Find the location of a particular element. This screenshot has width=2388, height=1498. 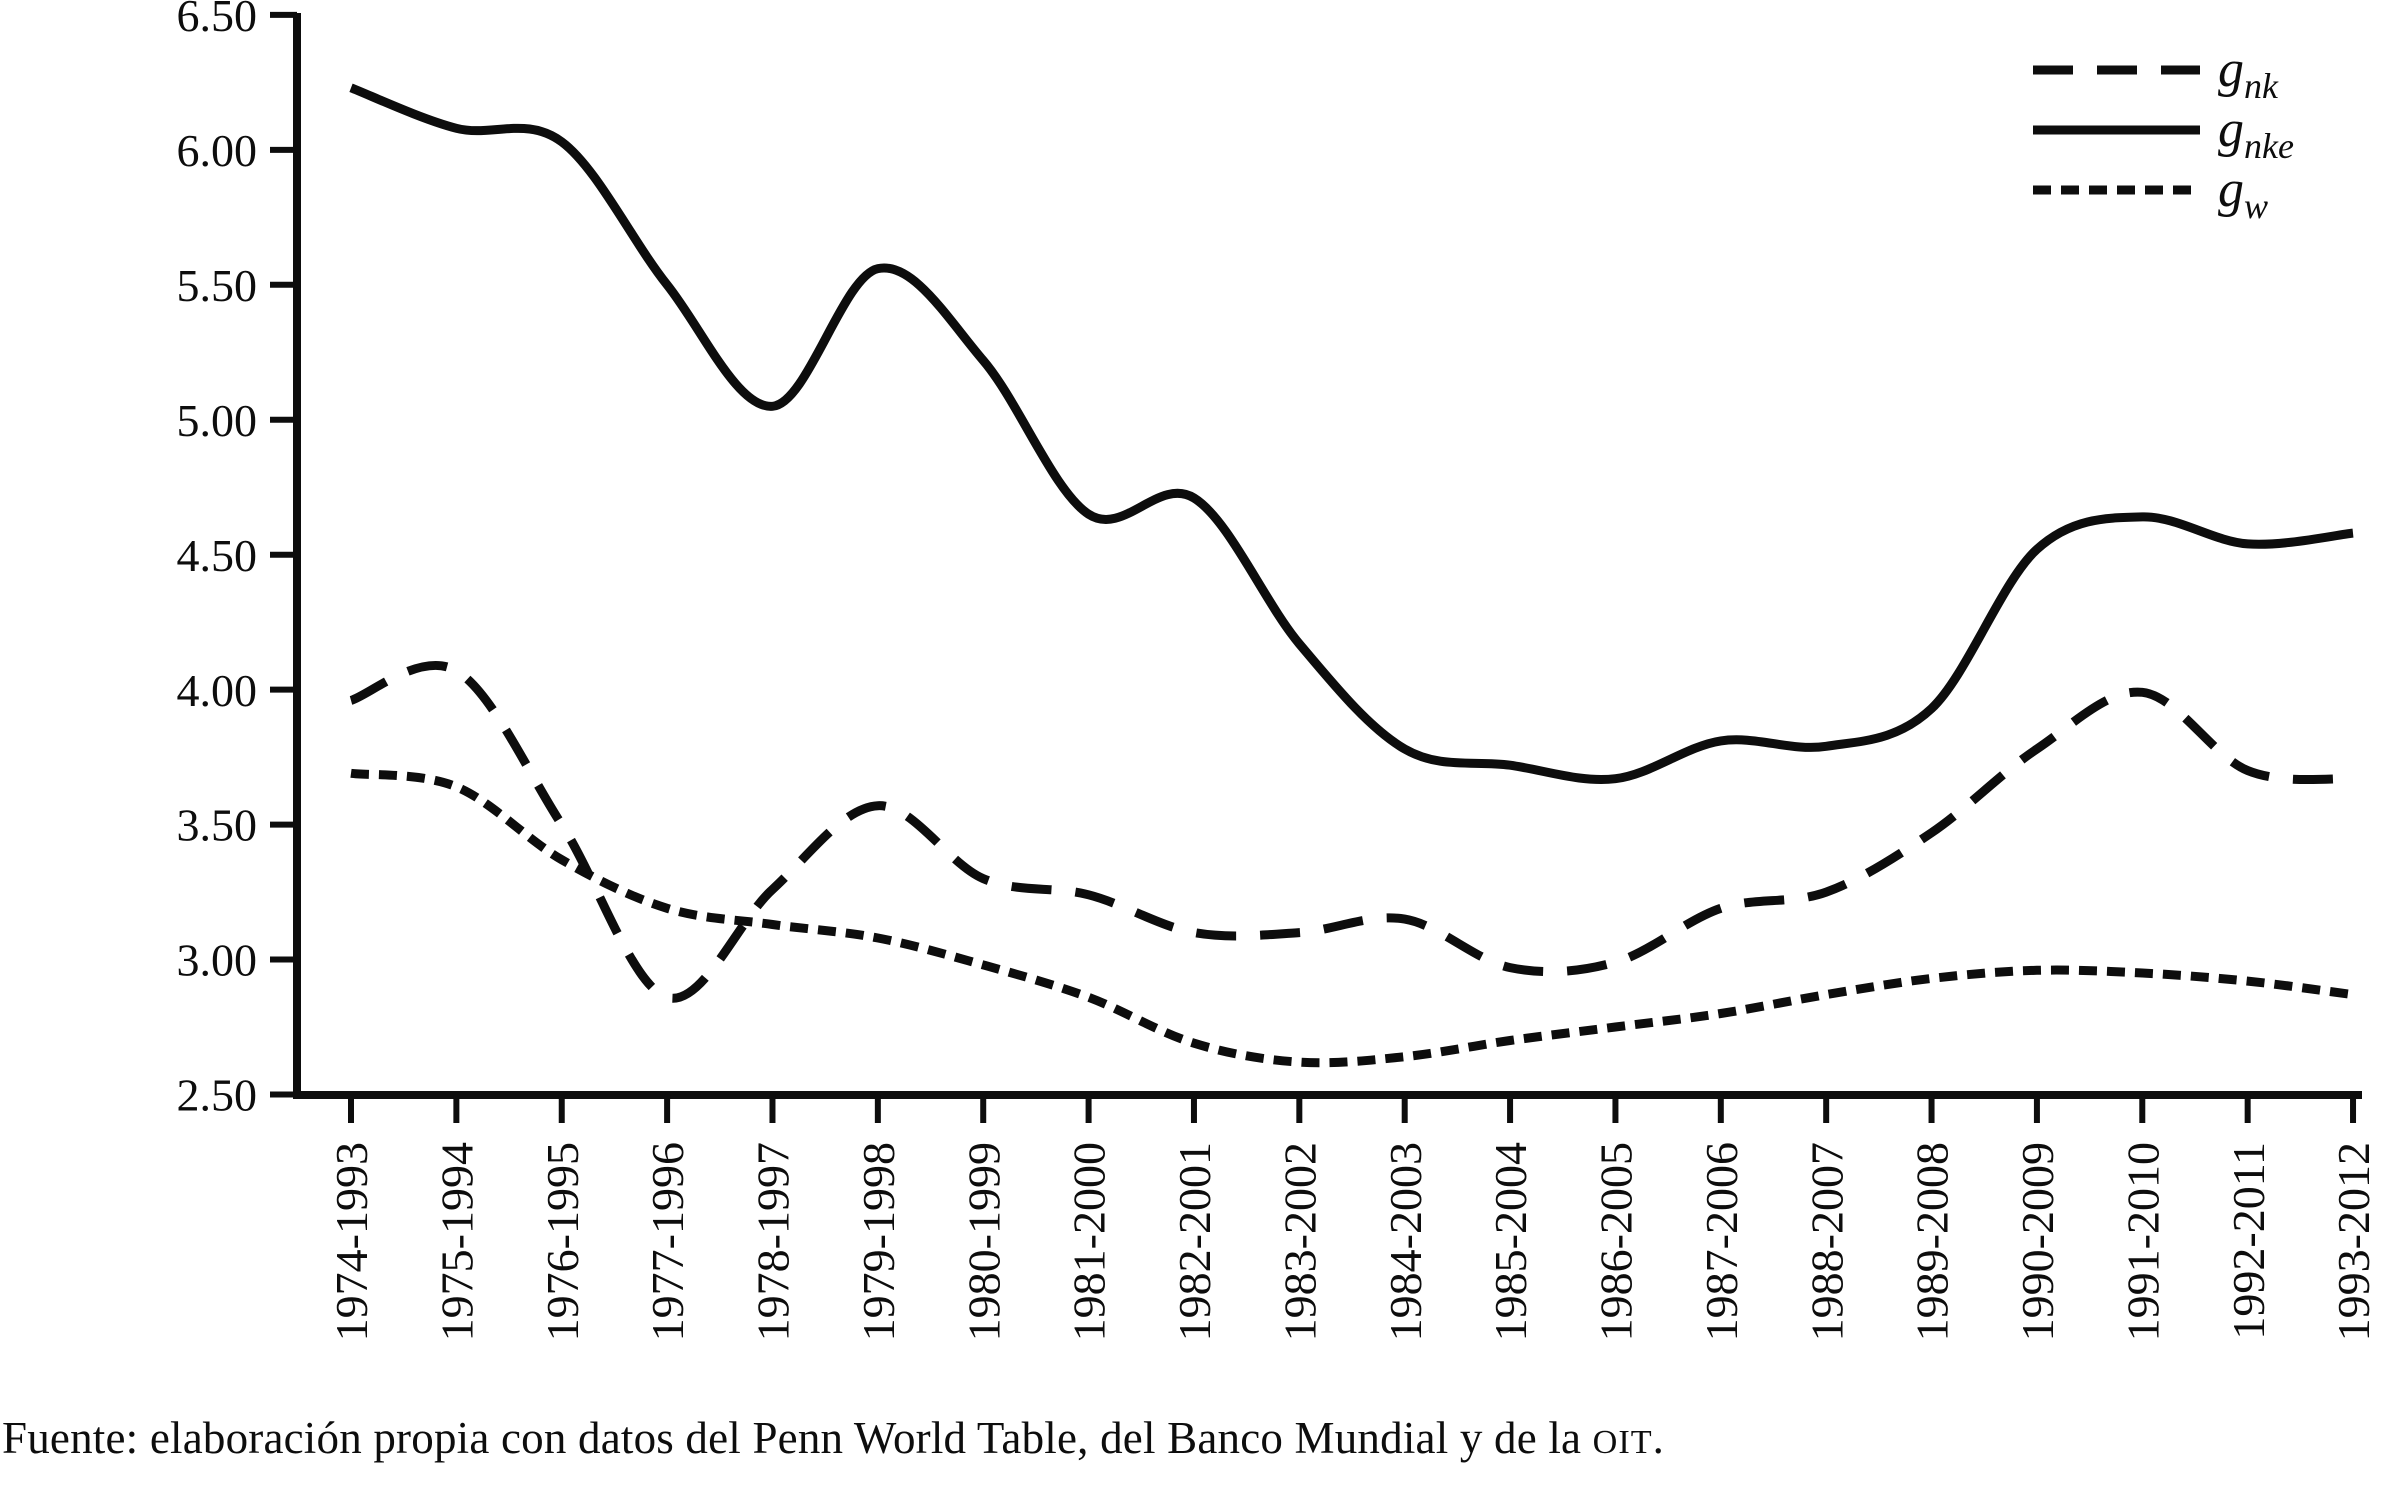

x-tick-label: 1974-1993 is located at coordinates (351, 1241).